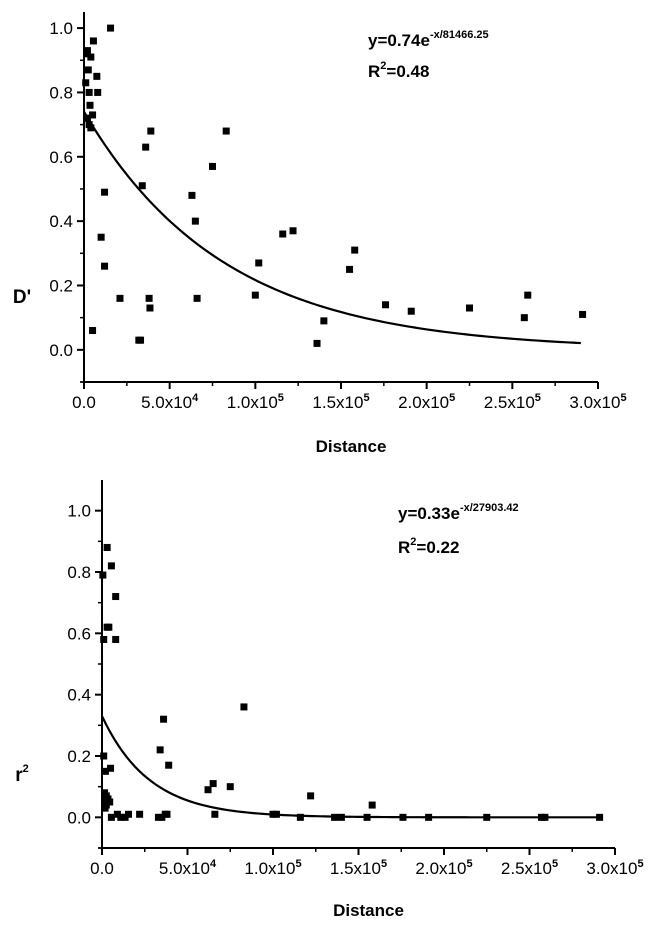 The height and width of the screenshot is (930, 648). I want to click on plot1-y-tick-label: 0.6, so click(79, 633).